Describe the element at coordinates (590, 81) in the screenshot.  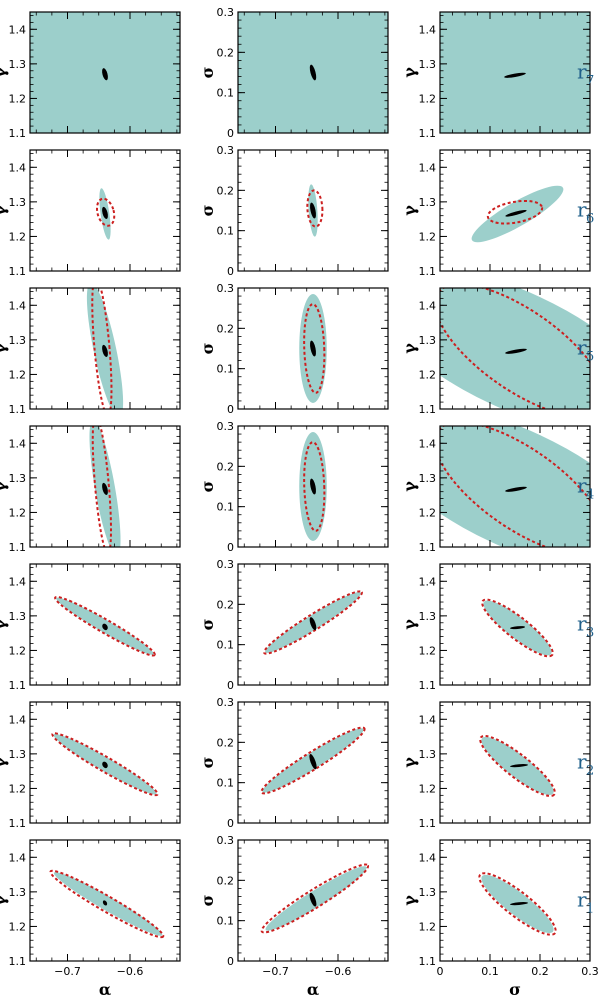
I see `row-label-r7-subscript: 7` at that location.